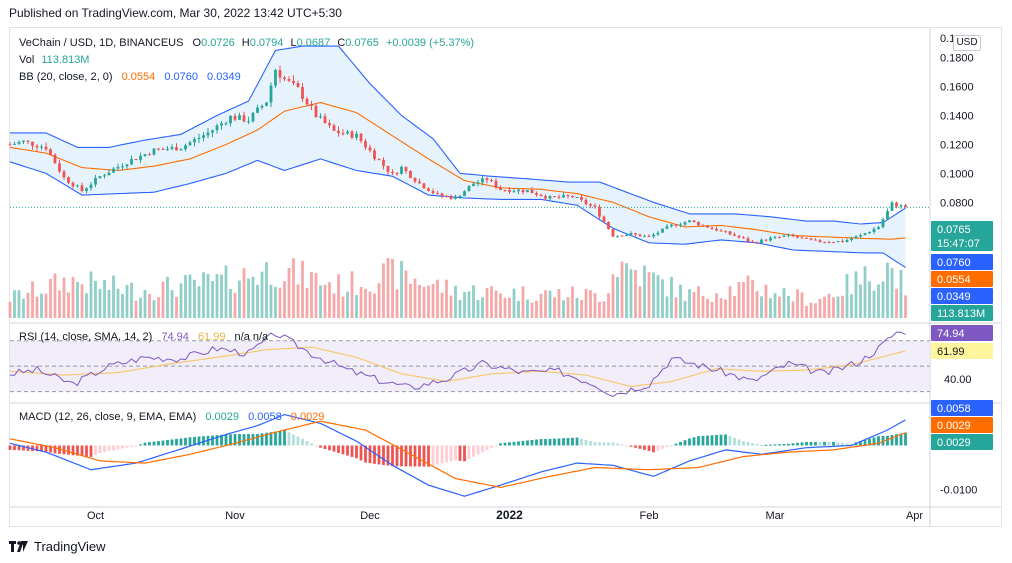 This screenshot has height=563, width=1012. Describe the element at coordinates (957, 59) in the screenshot. I see `price-tick-label: 0.1800` at that location.